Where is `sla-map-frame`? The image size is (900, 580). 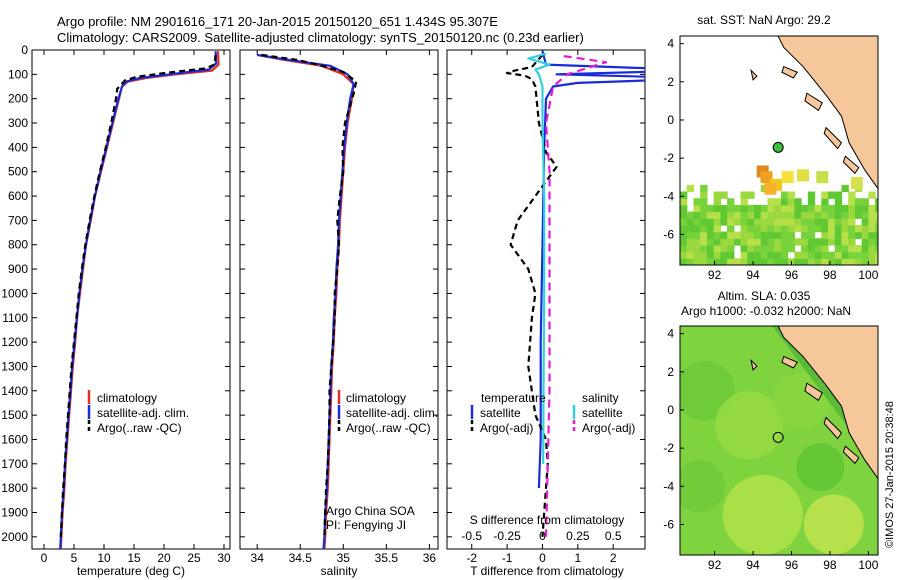 sla-map-frame is located at coordinates (779, 440).